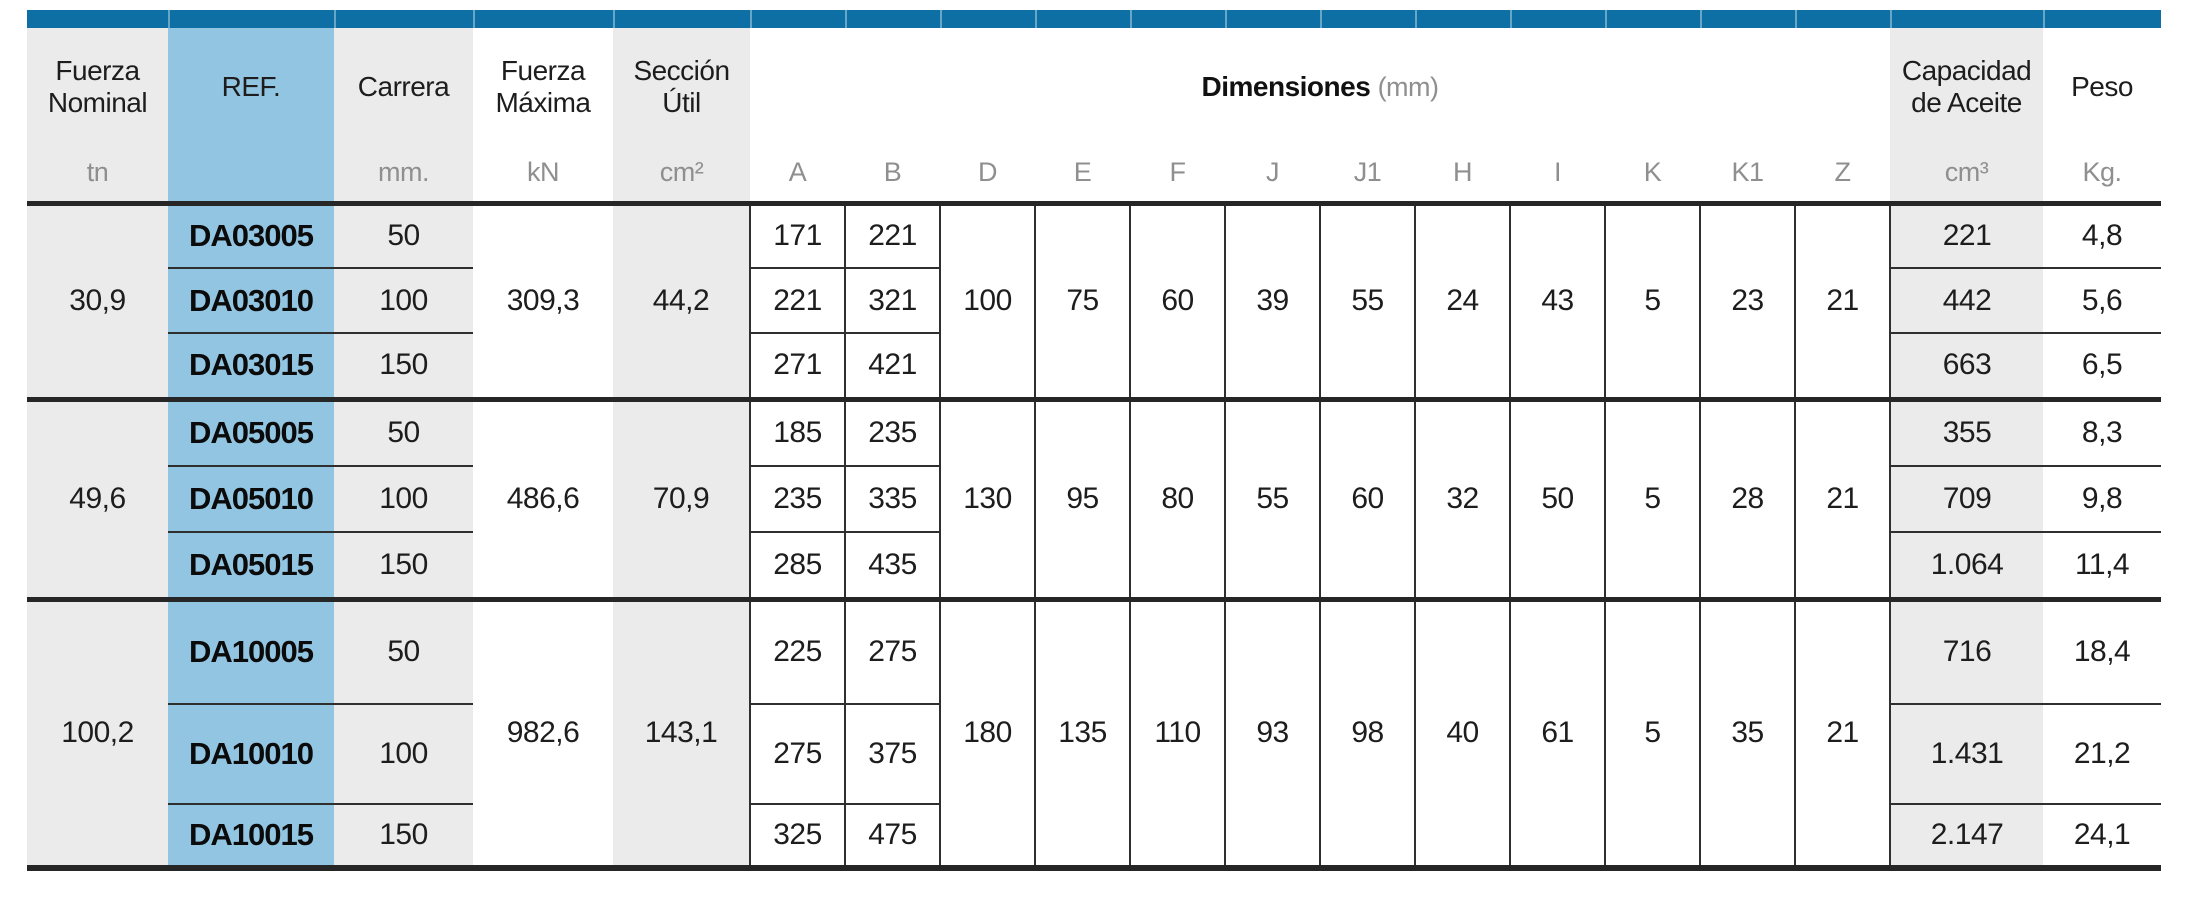  Describe the element at coordinates (797, 498) in the screenshot. I see `dim-A-value: 235` at that location.